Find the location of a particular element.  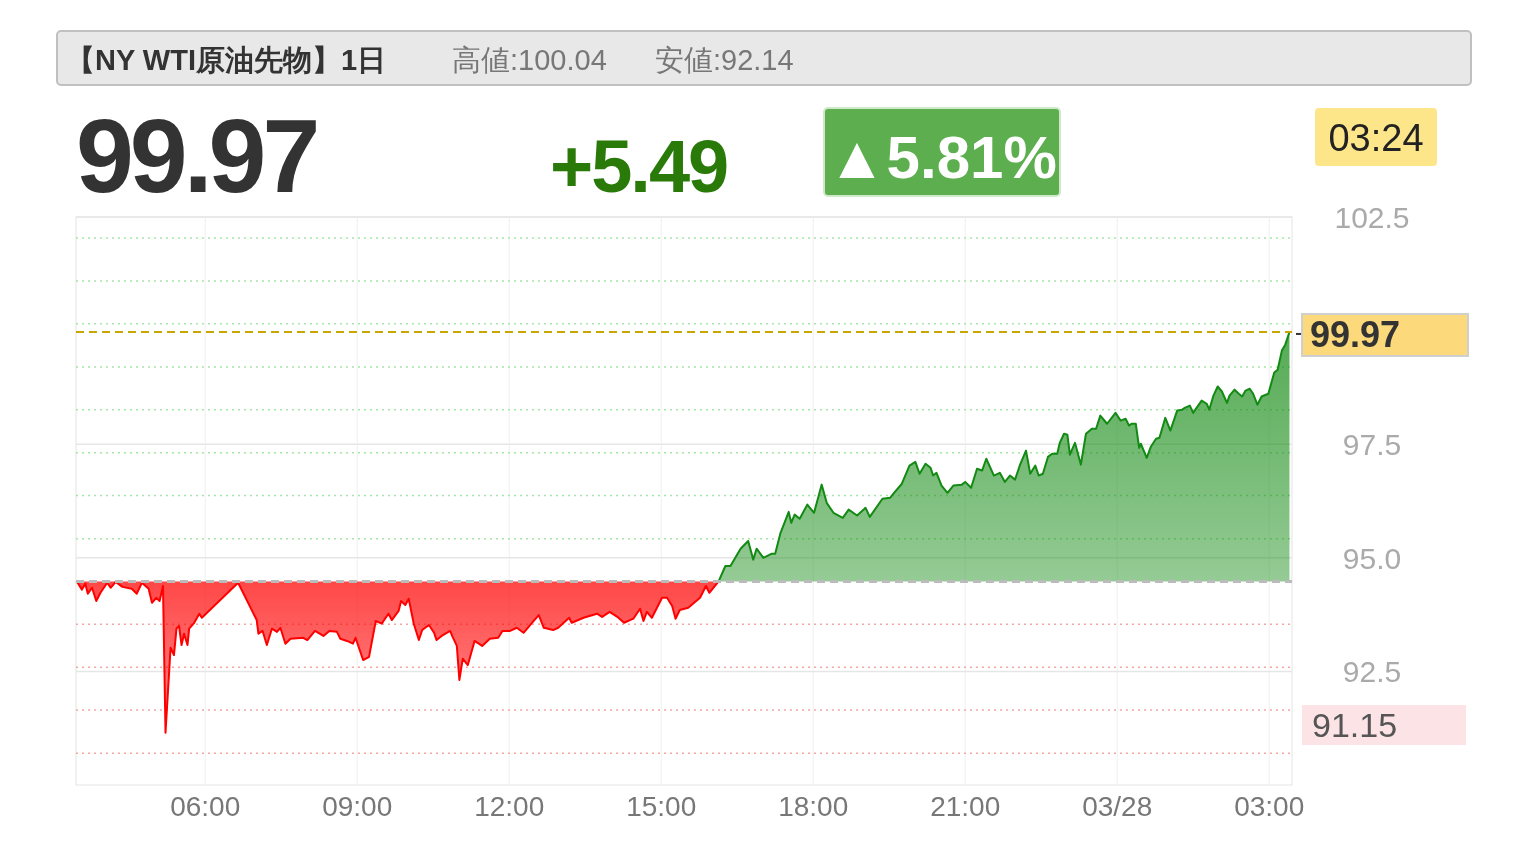

x-tick-label: 15:00 is located at coordinates (661, 806).